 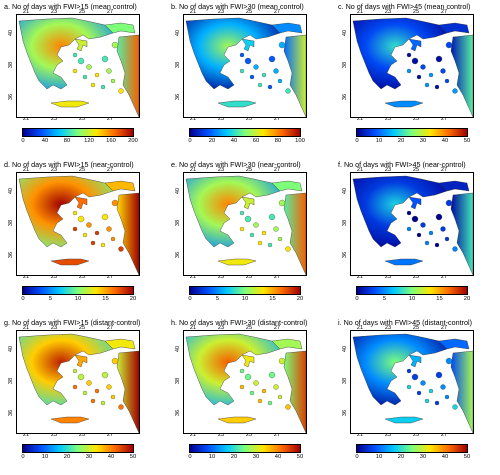 What do you see at coordinates (384, 299) in the screenshot?
I see `colorbar-label: 5` at bounding box center [384, 299].